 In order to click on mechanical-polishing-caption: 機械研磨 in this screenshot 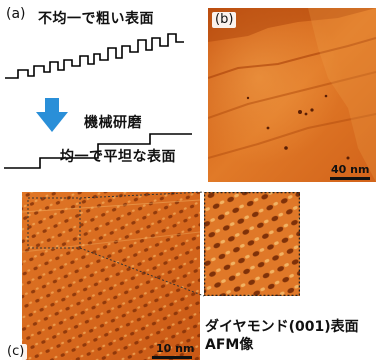, I will do `click(113, 123)`.